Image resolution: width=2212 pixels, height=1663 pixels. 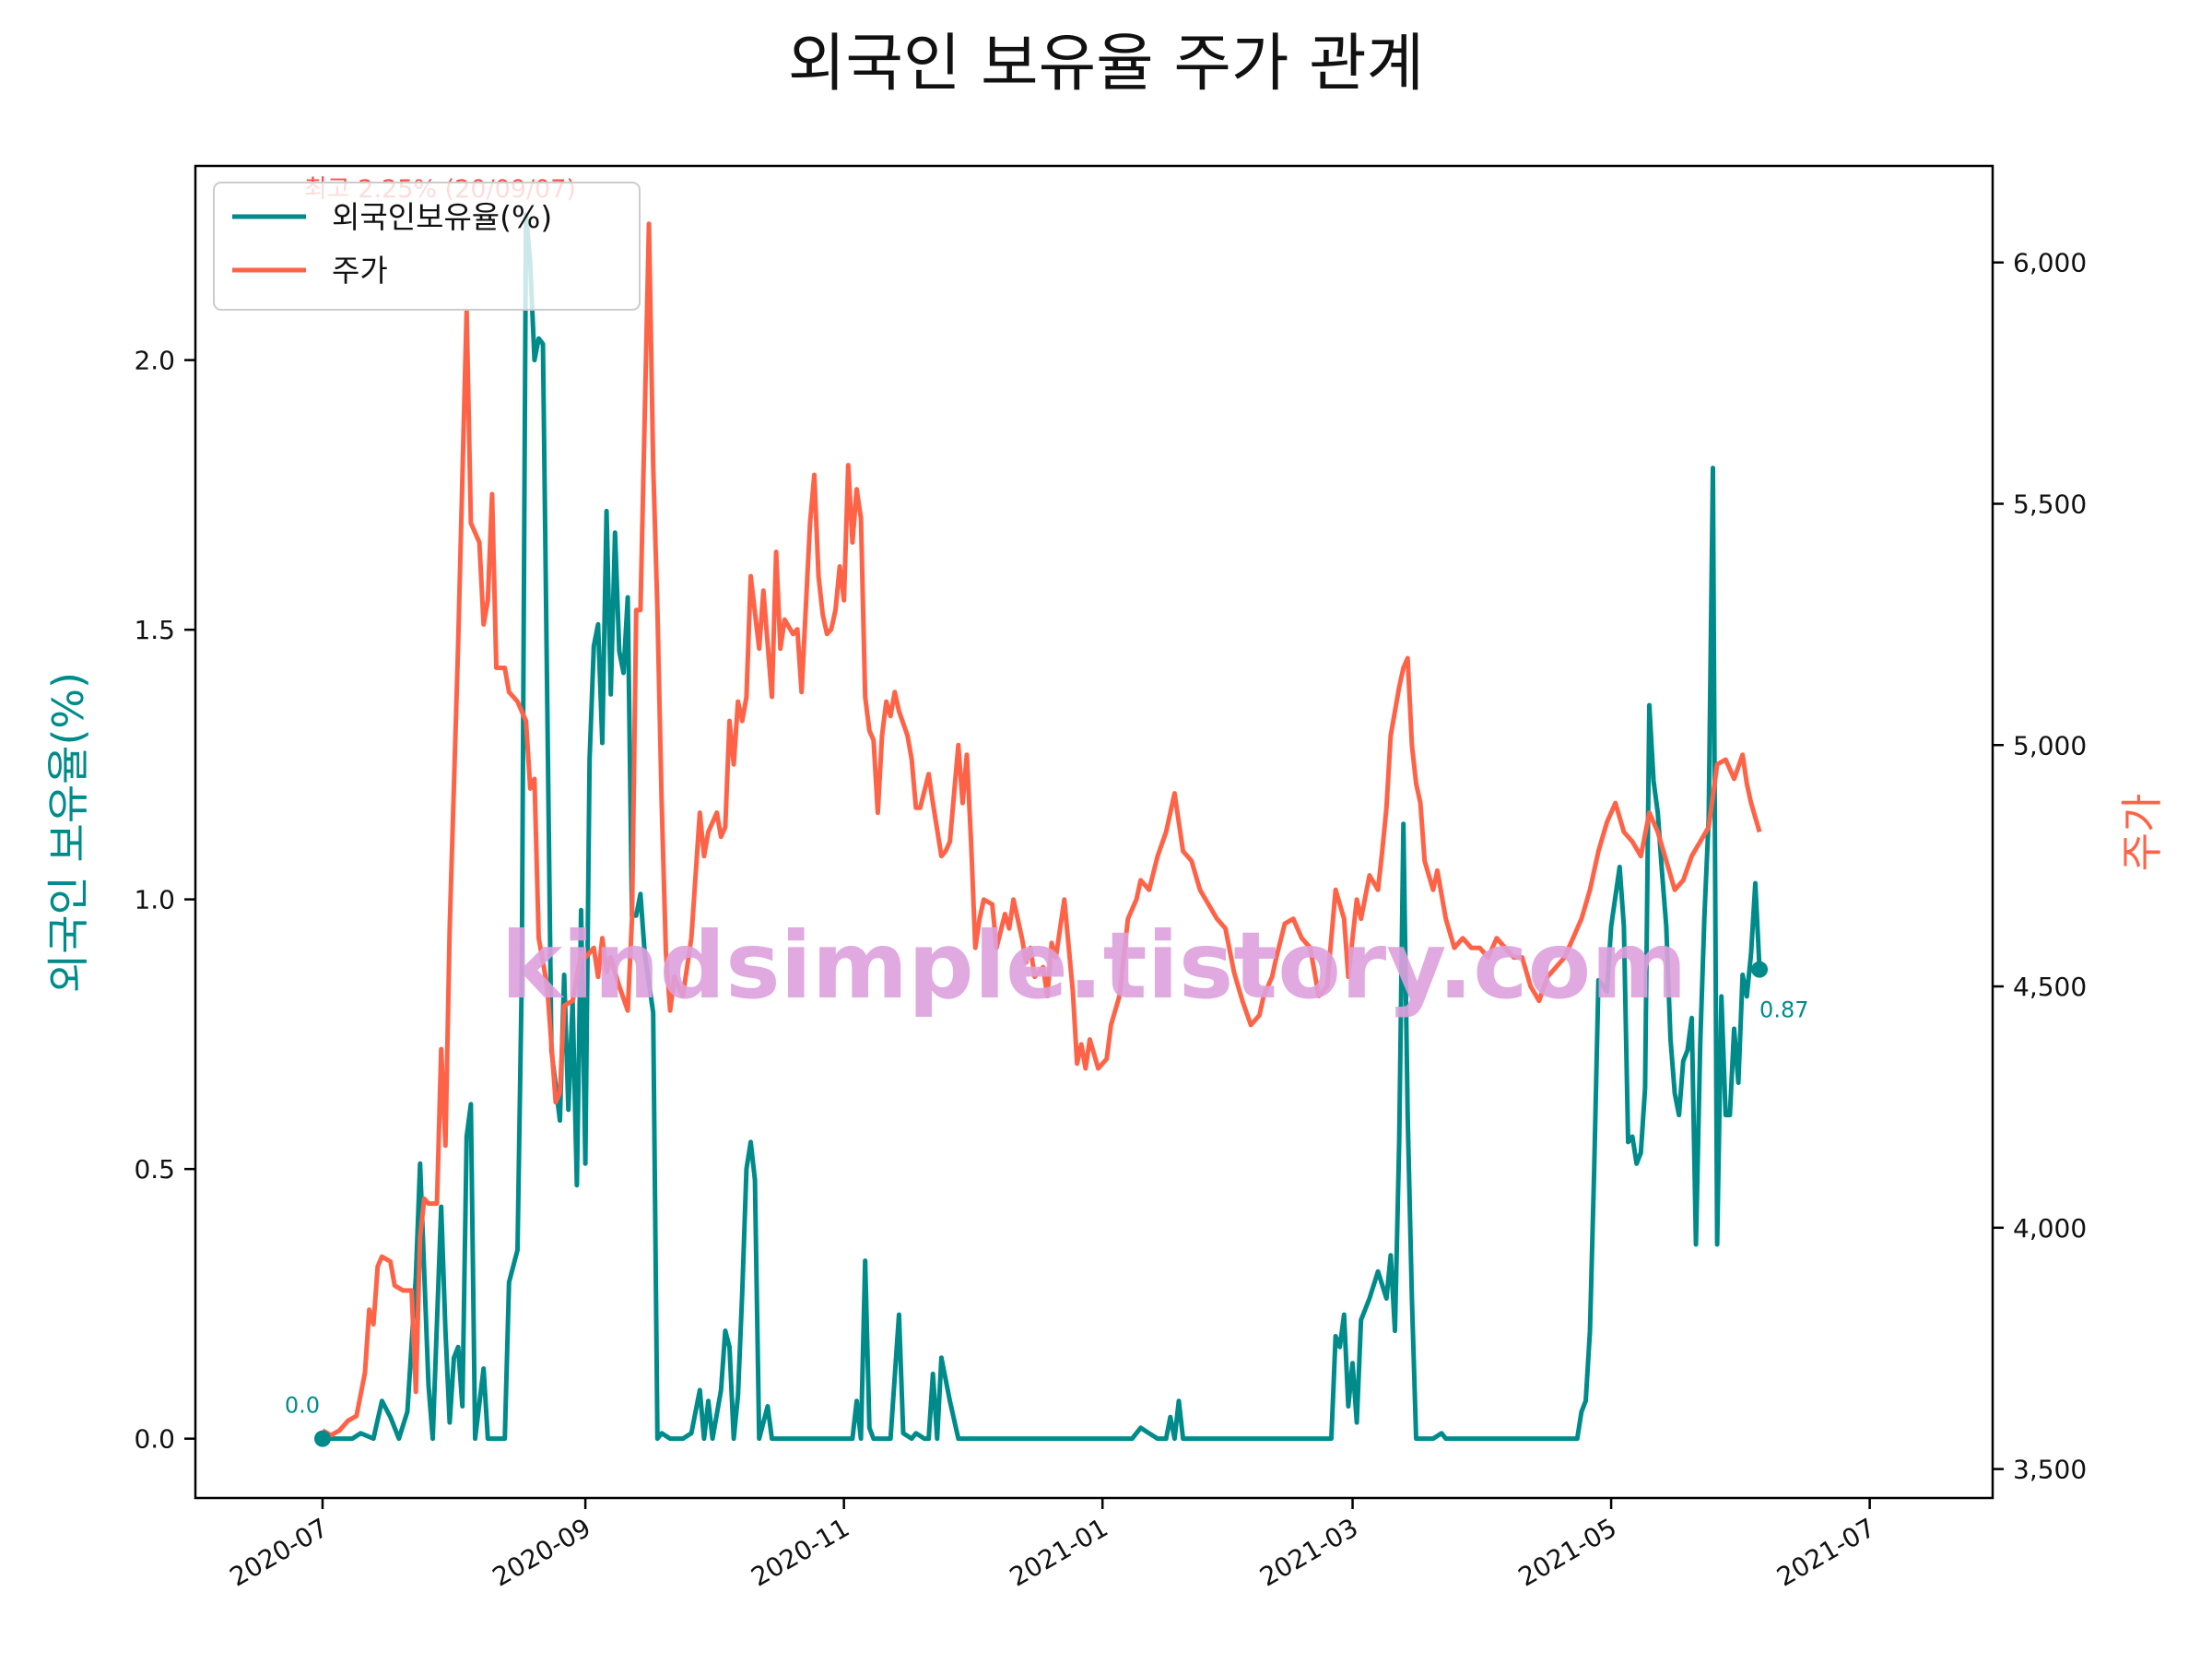 I want to click on y-right-tick-label: 6,000, so click(x=2050, y=263).